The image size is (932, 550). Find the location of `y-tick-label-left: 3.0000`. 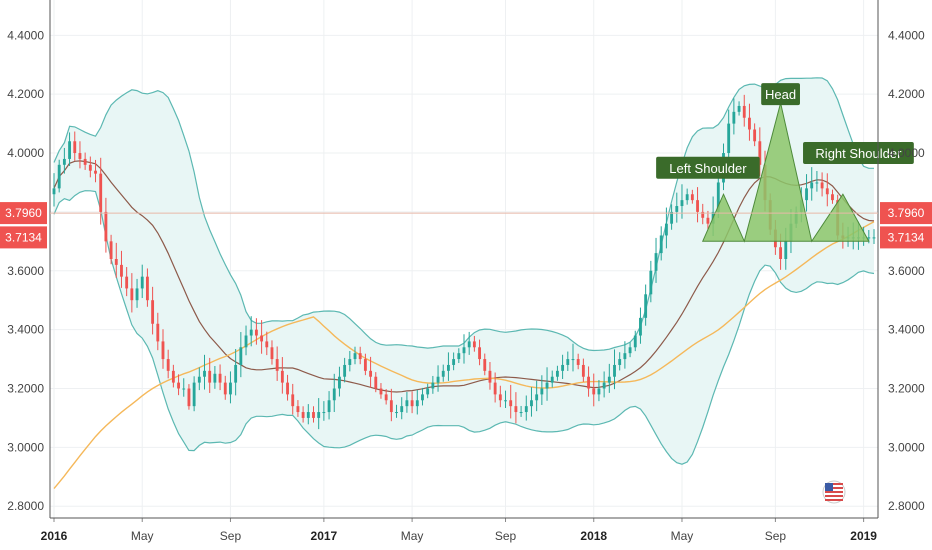

y-tick-label-left: 3.0000 is located at coordinates (25, 447).